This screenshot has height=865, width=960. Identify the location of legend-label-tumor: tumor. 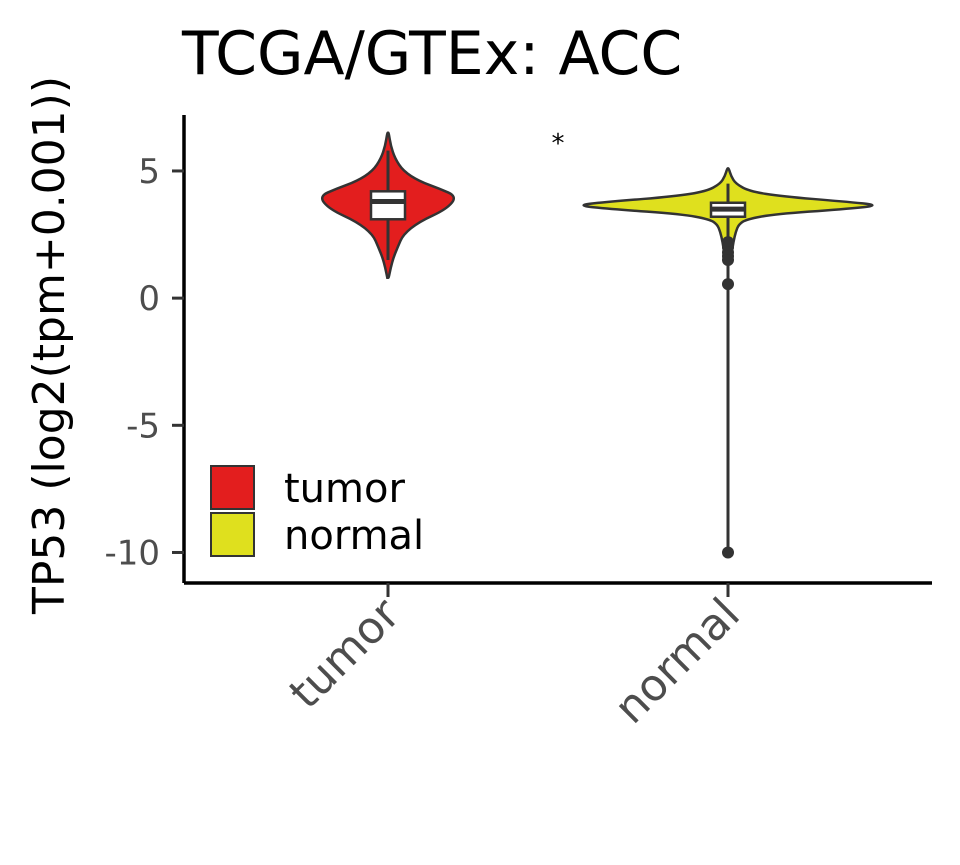
(344, 489).